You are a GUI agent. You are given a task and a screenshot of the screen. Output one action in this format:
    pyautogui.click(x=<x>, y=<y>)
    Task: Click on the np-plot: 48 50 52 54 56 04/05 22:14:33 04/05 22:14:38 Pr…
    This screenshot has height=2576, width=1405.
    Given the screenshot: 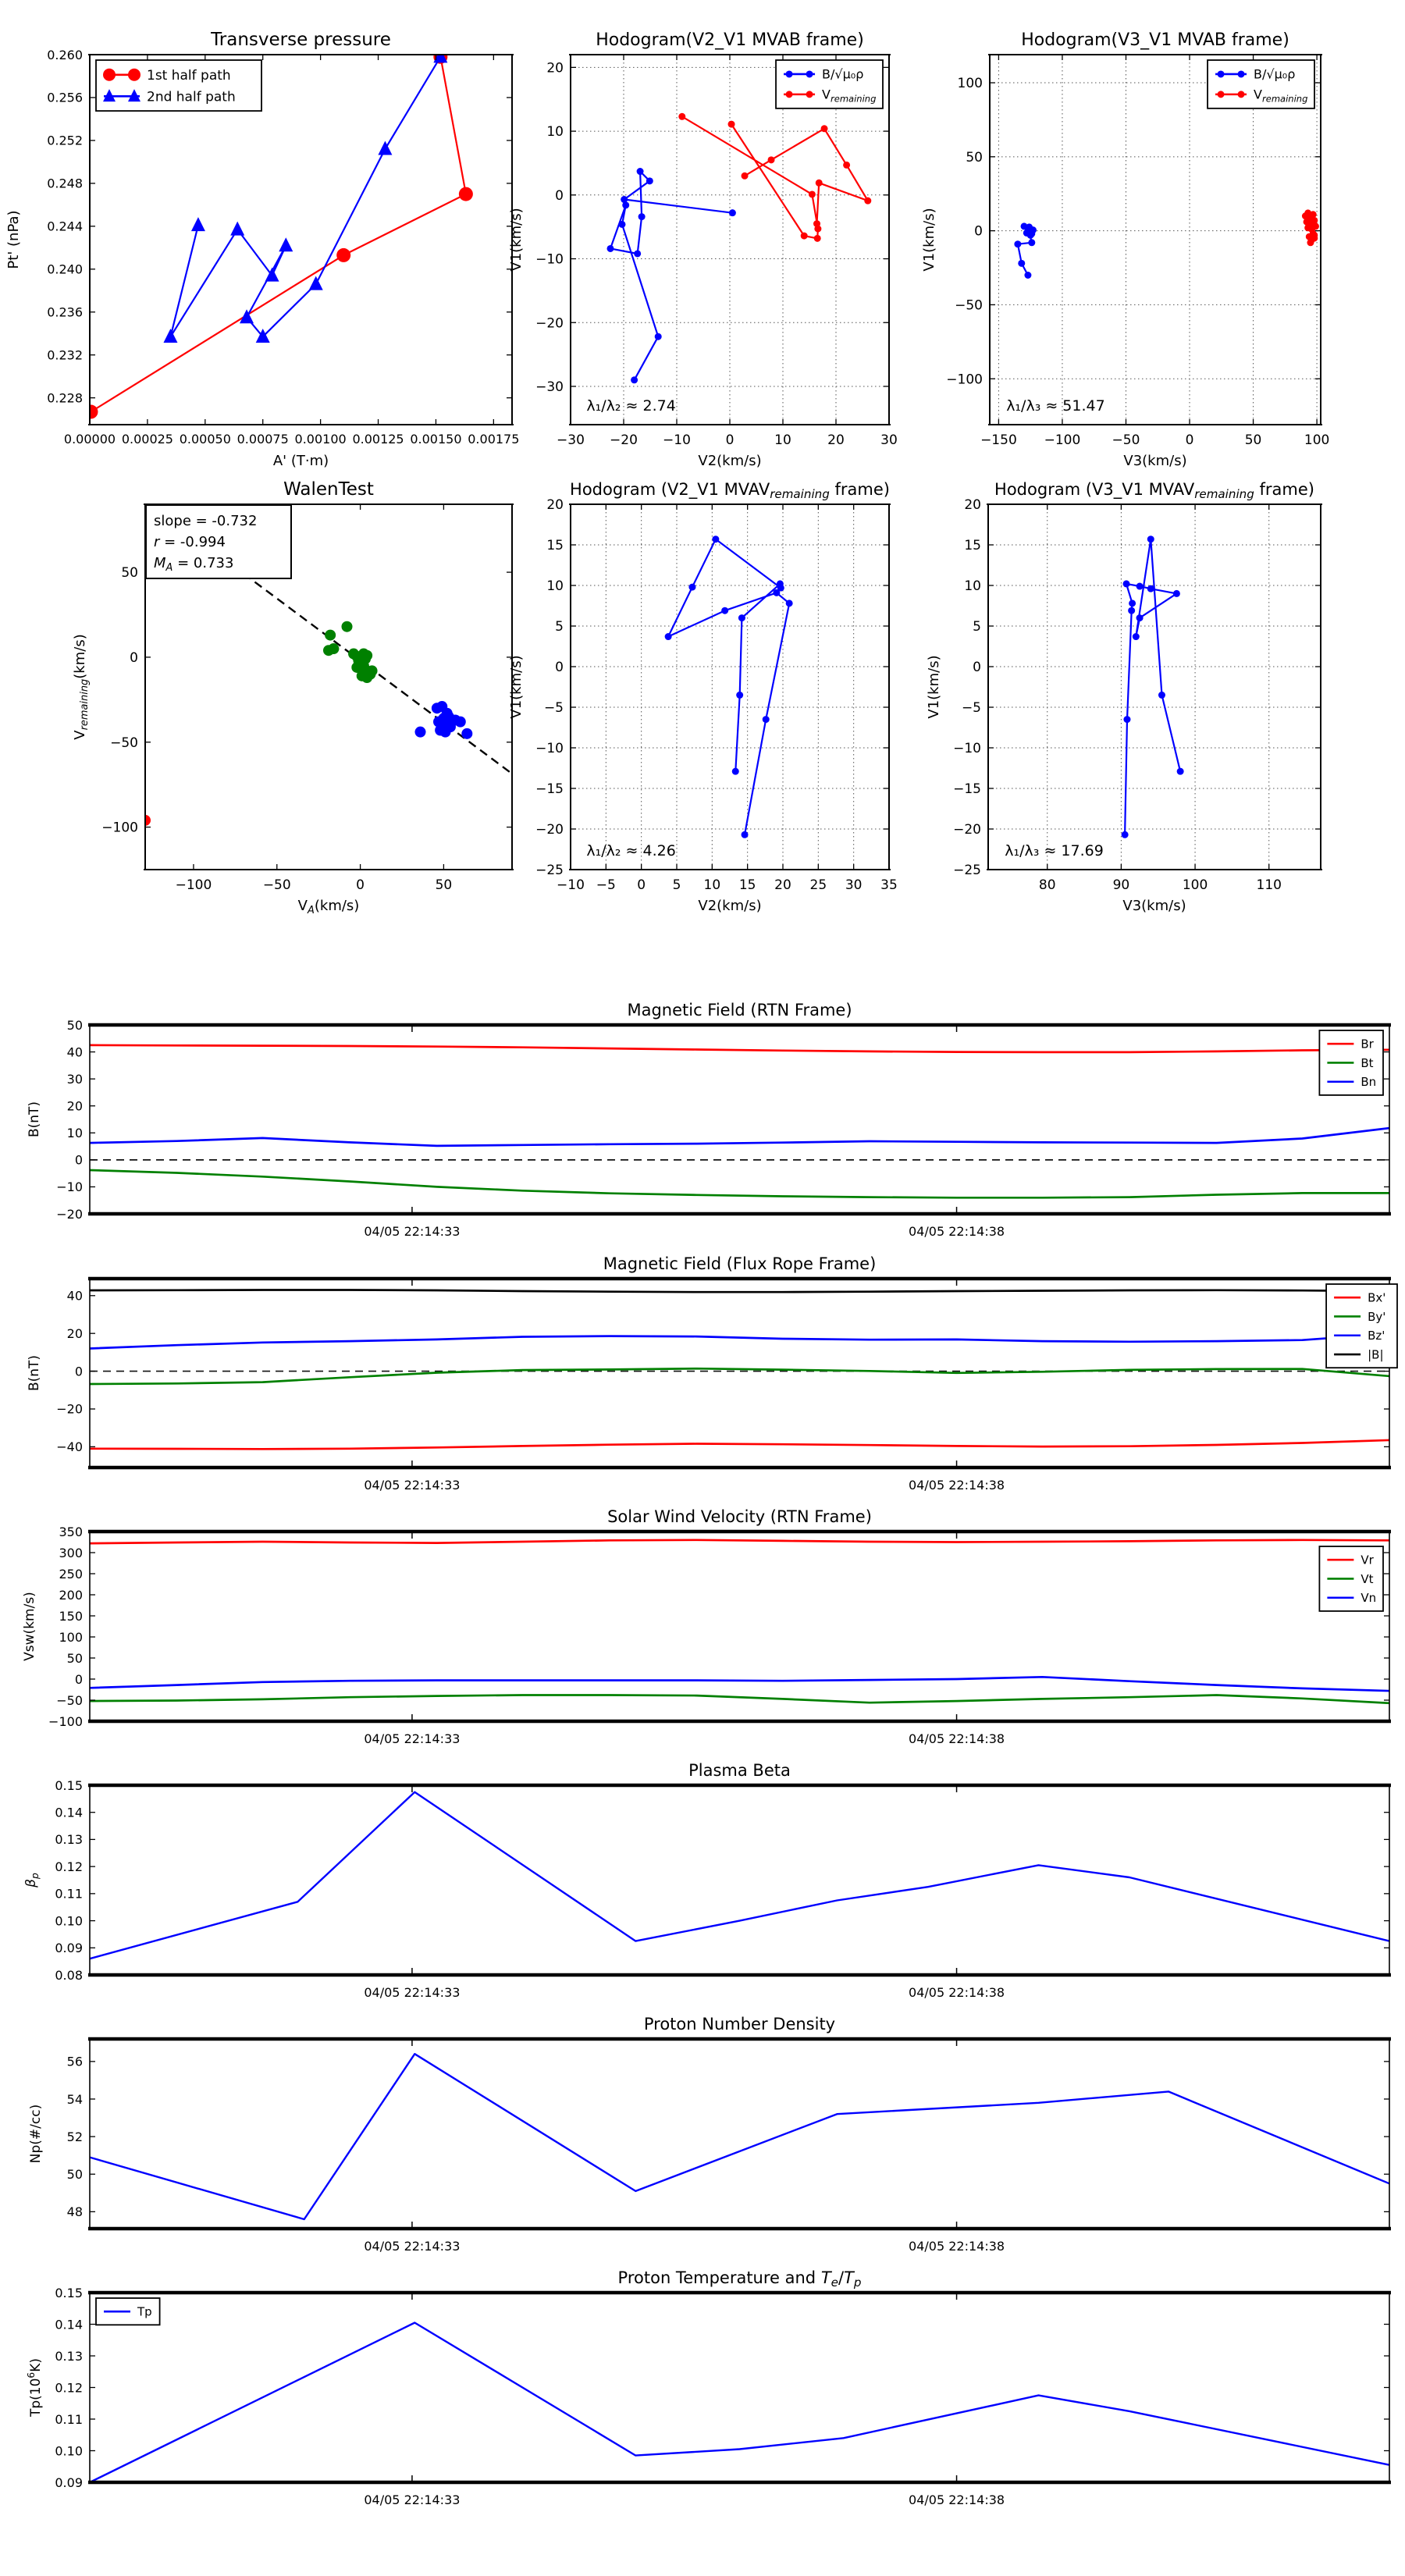 What is the action you would take?
    pyautogui.click(x=710, y=2134)
    